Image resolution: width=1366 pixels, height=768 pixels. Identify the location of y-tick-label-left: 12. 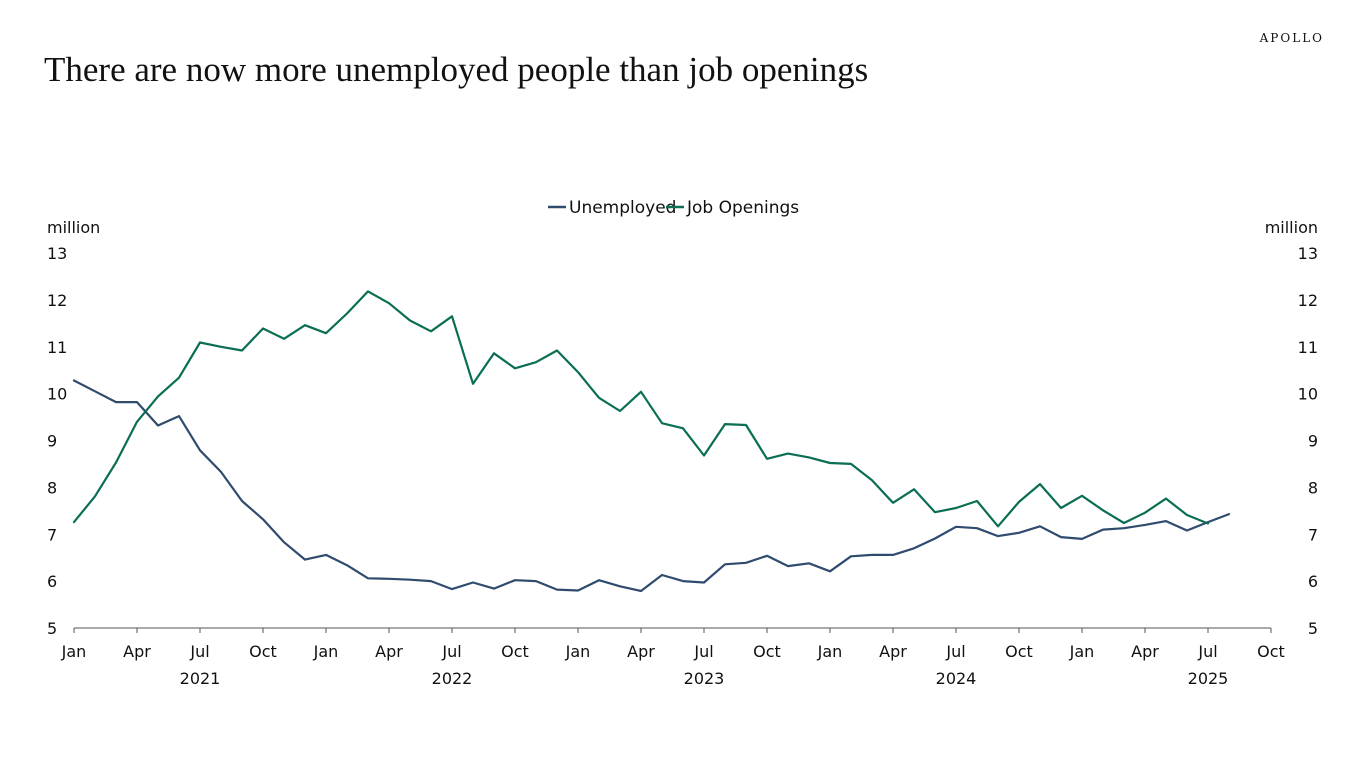
(57, 300).